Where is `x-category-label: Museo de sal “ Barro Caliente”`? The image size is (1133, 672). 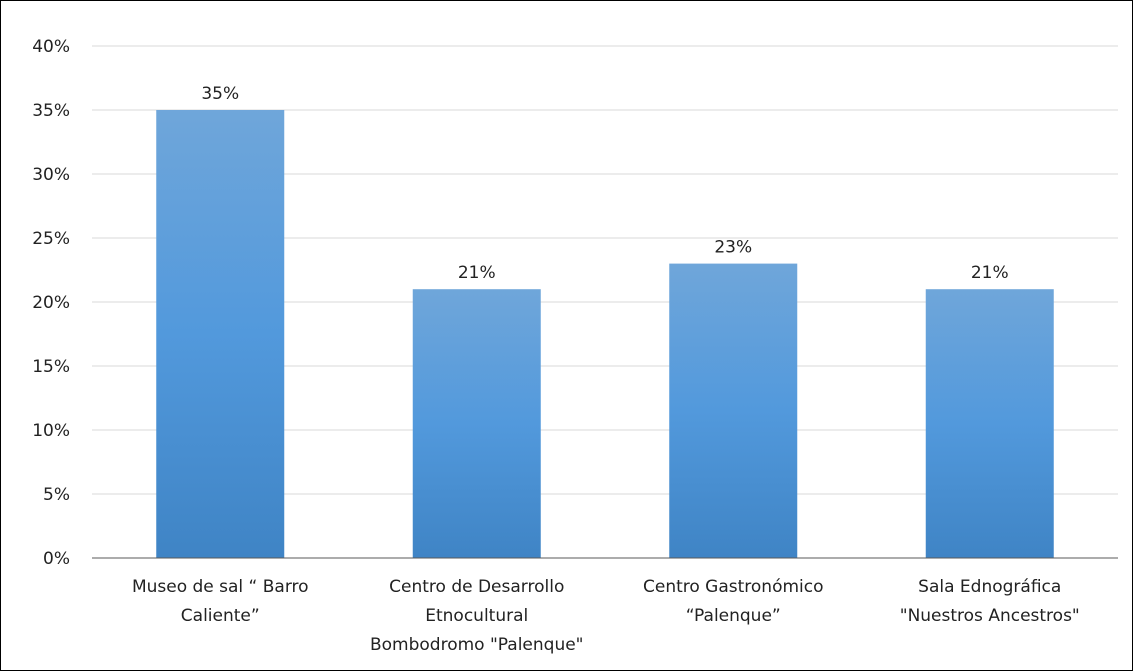
x-category-label: Museo de sal “ Barro Caliente” is located at coordinates (220, 601).